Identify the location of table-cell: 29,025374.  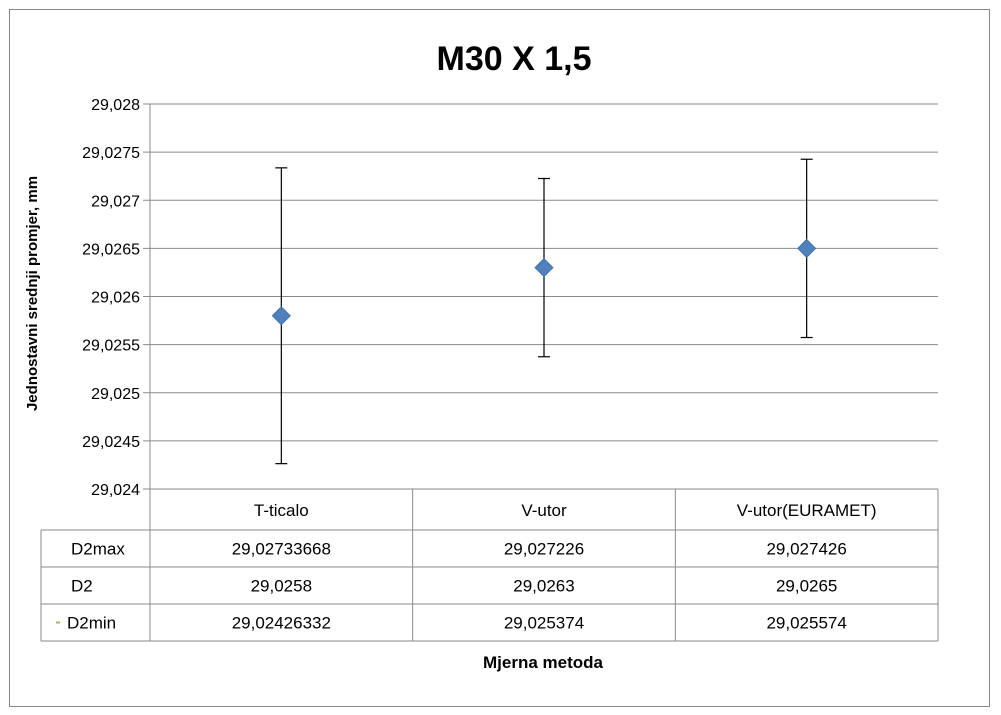
(544, 623).